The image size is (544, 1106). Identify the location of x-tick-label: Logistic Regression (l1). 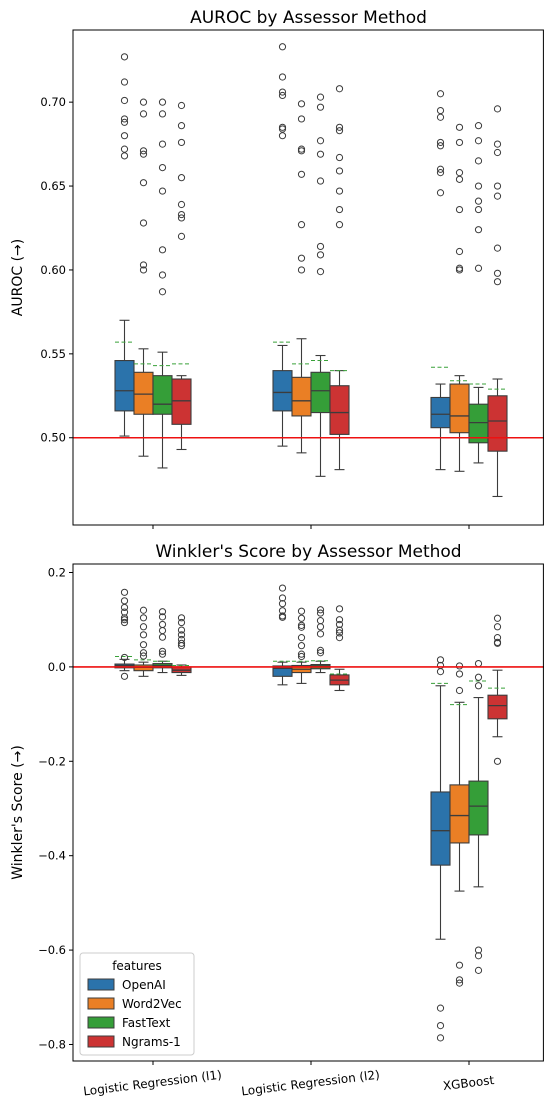
(153, 1083).